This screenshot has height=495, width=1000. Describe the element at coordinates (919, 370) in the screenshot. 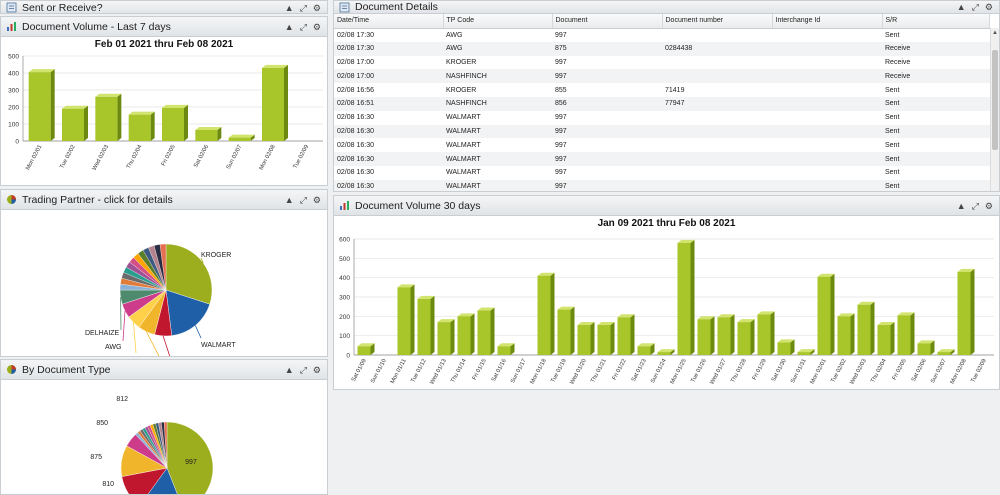

I see `x-tick-label: Sat 02/06` at that location.